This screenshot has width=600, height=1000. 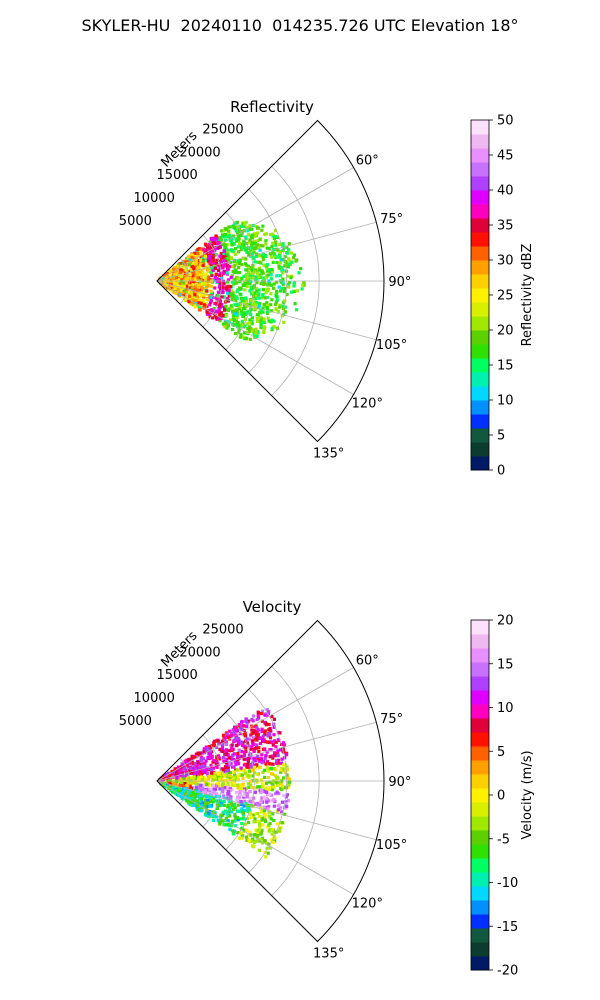 I want to click on sector-outline, so click(x=270, y=281).